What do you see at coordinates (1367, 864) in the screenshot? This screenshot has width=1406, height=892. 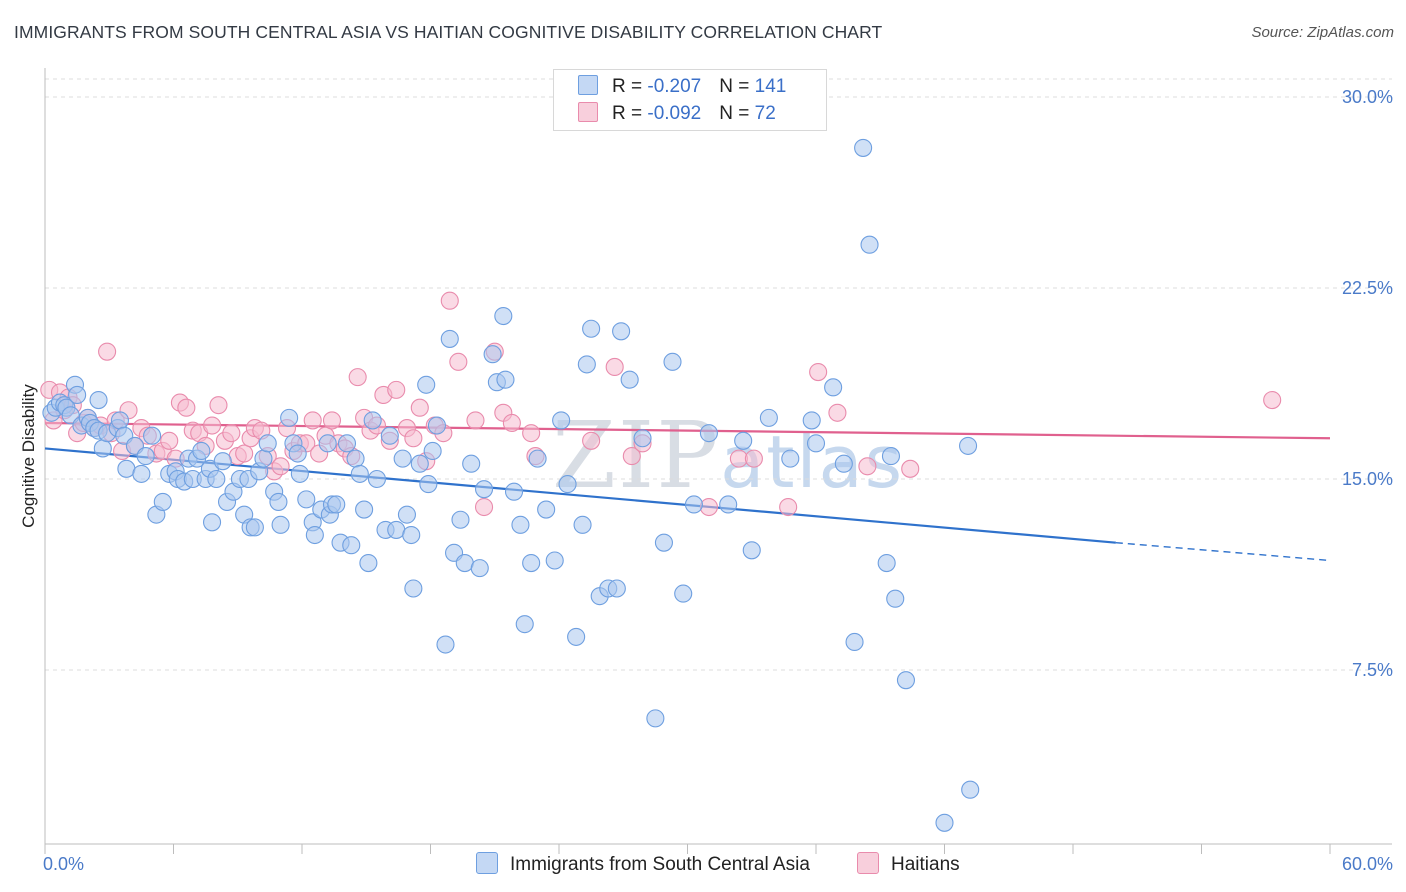 I see `x-tick-label: 60.0%` at bounding box center [1367, 864].